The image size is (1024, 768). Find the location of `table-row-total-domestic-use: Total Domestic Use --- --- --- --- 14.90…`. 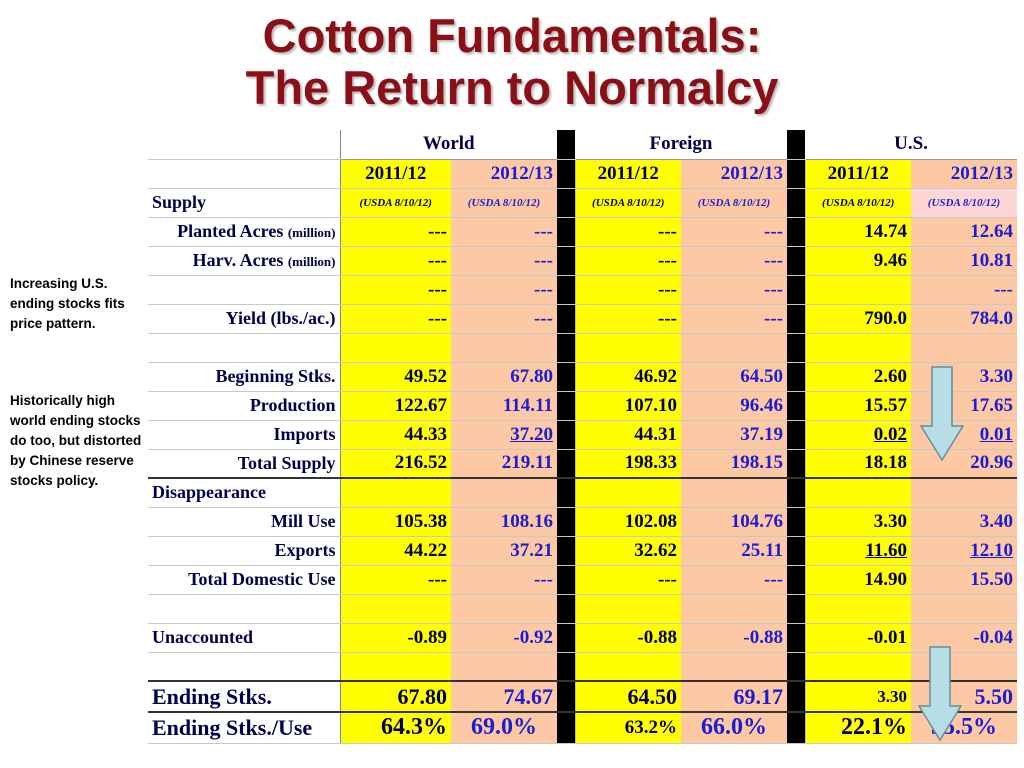

table-row-total-domestic-use: Total Domestic Use --- --- --- --- 14.90… is located at coordinates (582, 580).